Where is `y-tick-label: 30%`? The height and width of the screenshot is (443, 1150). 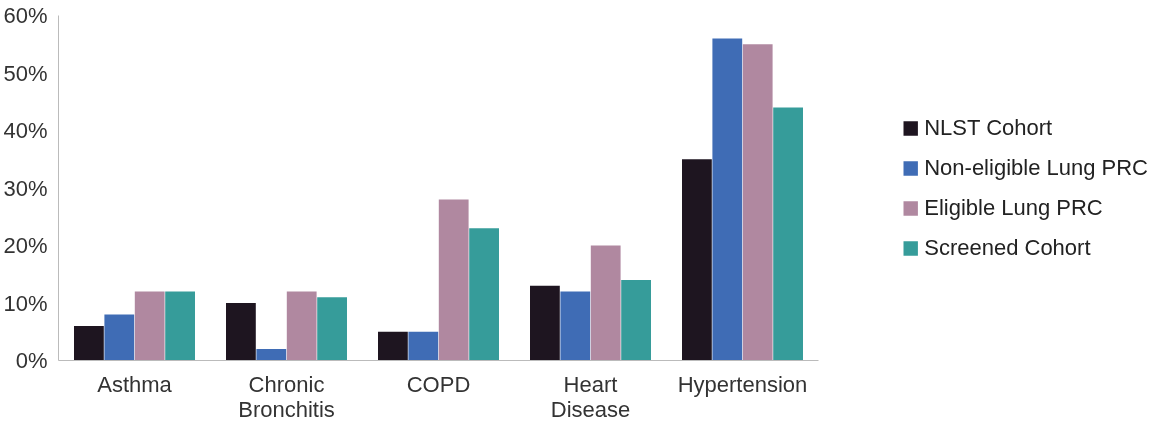 y-tick-label: 30% is located at coordinates (25, 188).